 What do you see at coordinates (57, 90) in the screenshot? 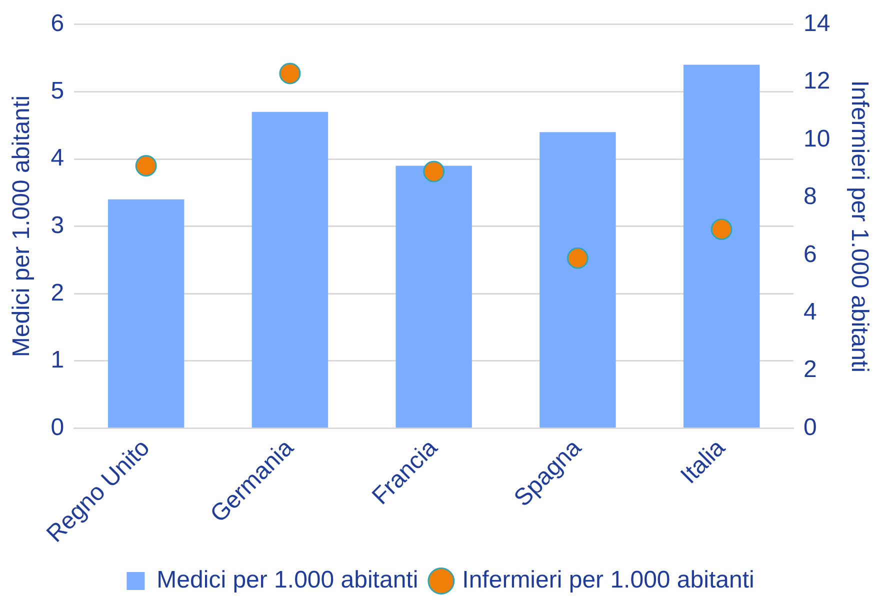
I see `y-tick-label: 5` at bounding box center [57, 90].